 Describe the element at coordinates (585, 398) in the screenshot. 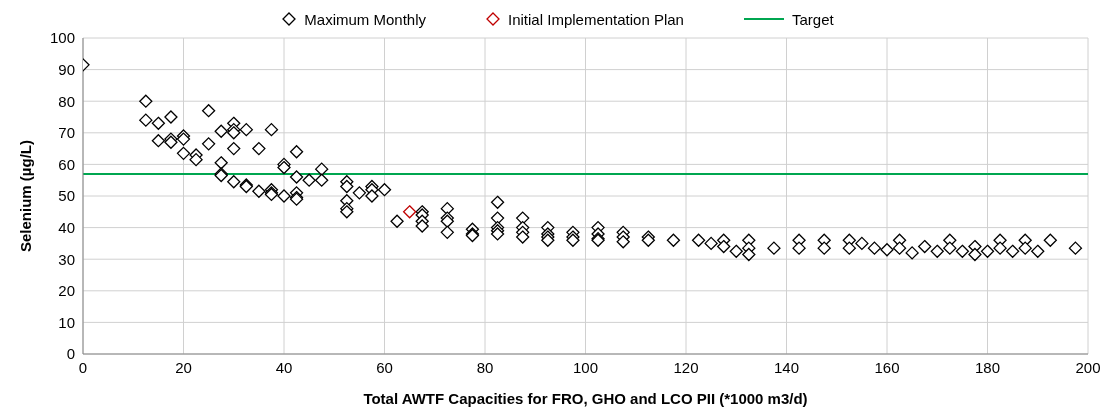

I see `x-axis-title: Total AWTF Capacities for FRO, GHO and LCO PII (*1000 m3/d)` at that location.